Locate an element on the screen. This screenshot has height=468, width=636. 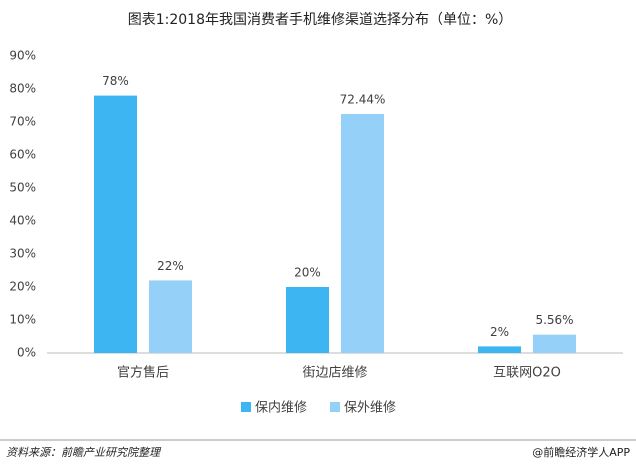
value-label: 20% is located at coordinates (307, 273).